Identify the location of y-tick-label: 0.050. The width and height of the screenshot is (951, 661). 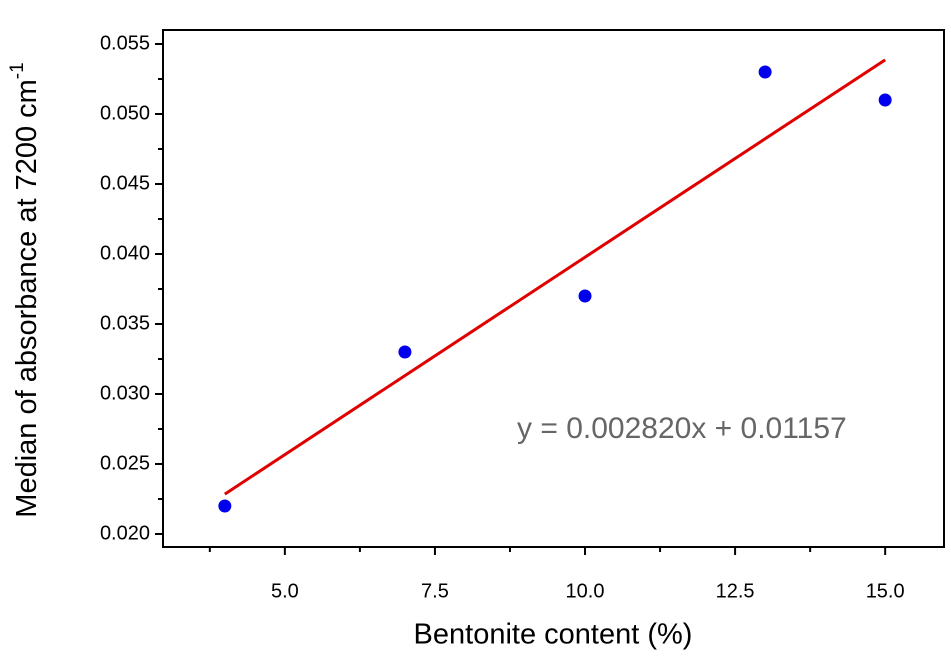
(125, 113).